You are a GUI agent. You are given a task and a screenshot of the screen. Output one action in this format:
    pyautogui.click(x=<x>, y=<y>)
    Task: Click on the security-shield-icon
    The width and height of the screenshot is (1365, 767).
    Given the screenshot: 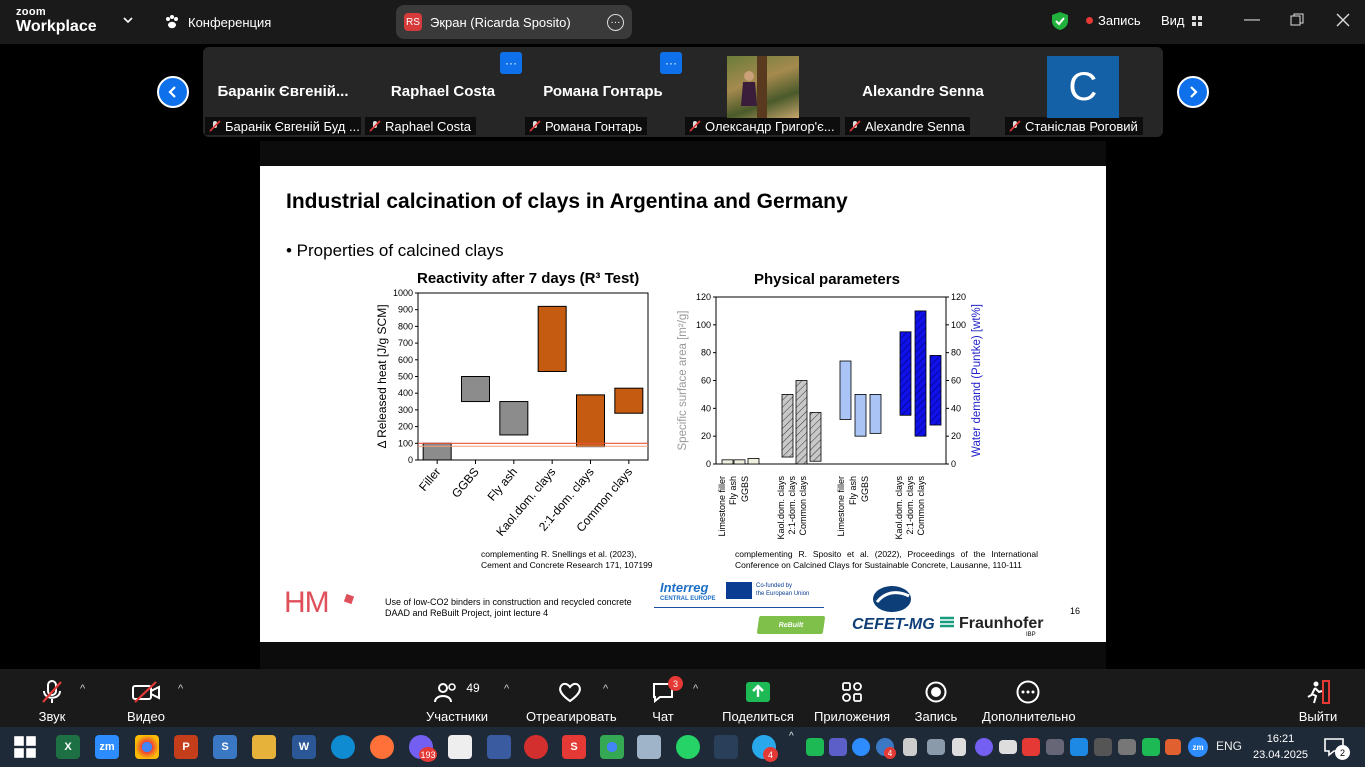 What is the action you would take?
    pyautogui.click(x=1060, y=21)
    